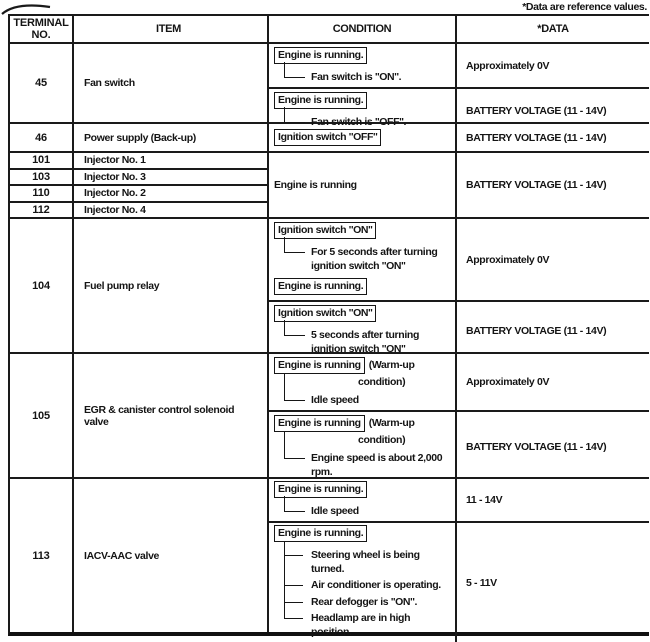  What do you see at coordinates (171, 555) in the screenshot?
I see `item-cell: IACV-AAC valve` at bounding box center [171, 555].